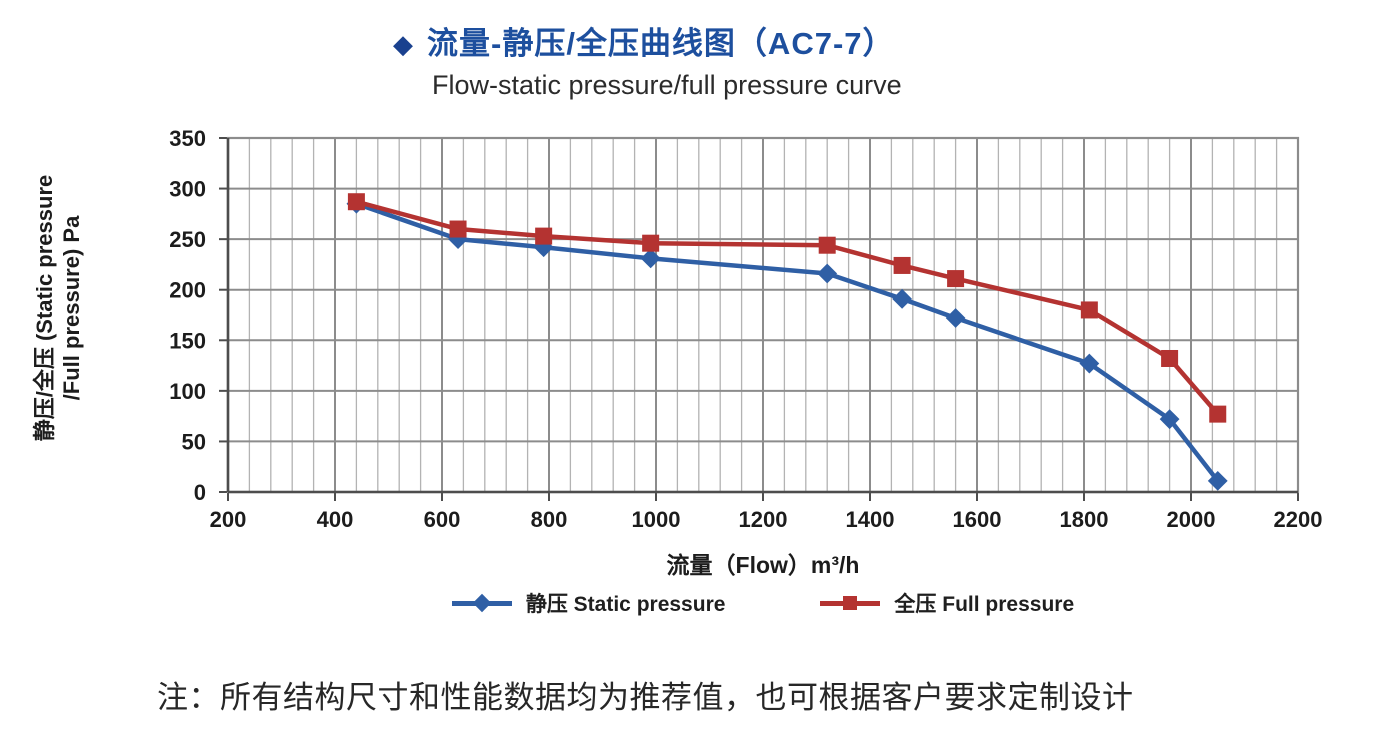 The width and height of the screenshot is (1379, 753). Describe the element at coordinates (187, 189) in the screenshot. I see `svg-text: 300` at that location.